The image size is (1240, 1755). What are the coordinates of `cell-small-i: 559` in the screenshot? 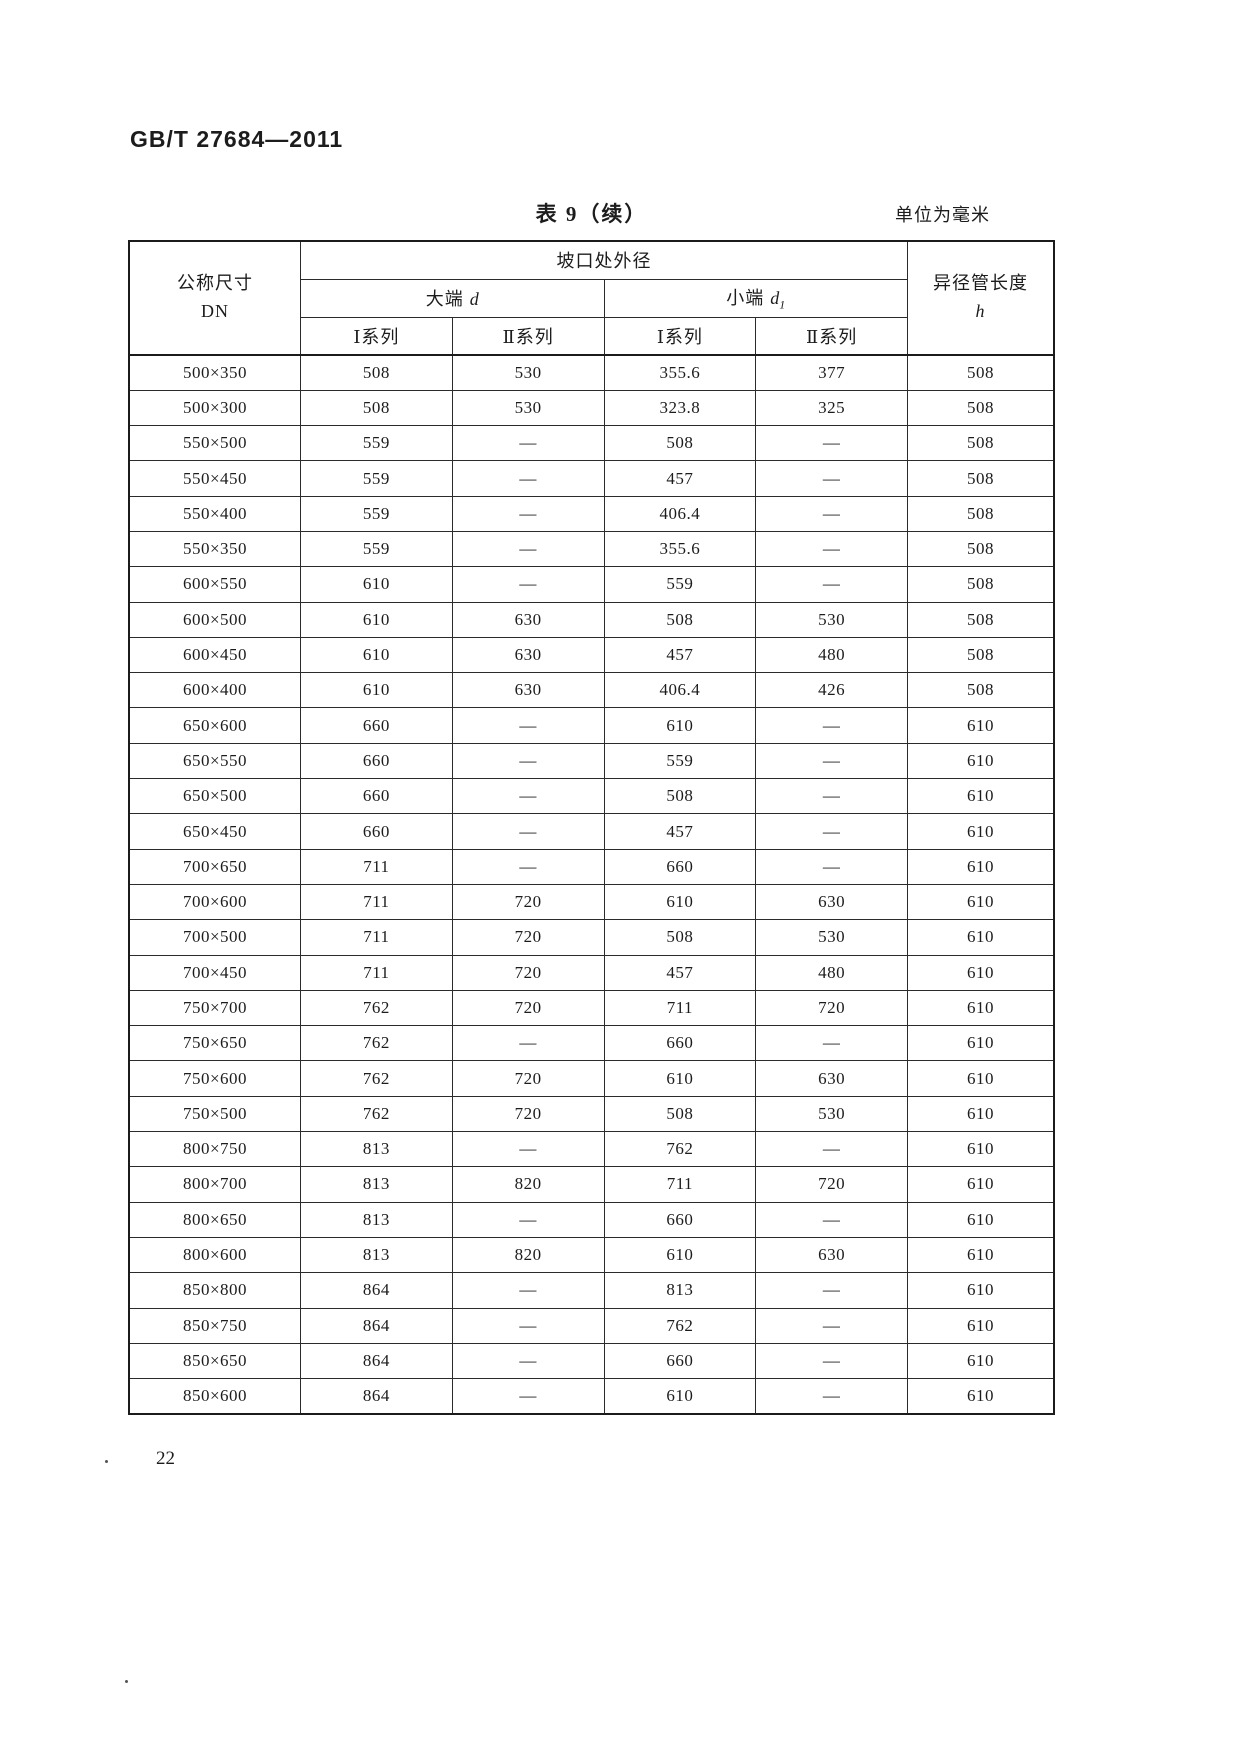 It's located at (680, 761).